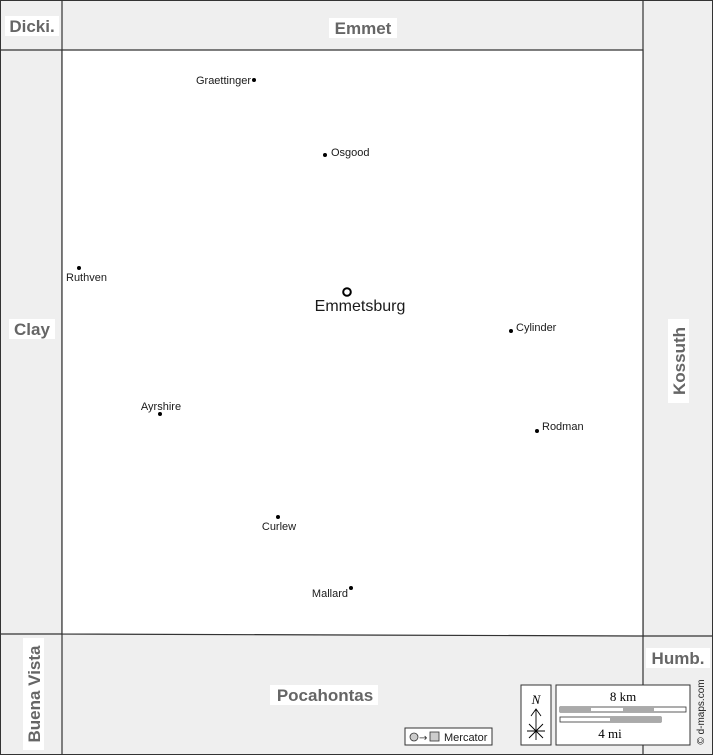 The height and width of the screenshot is (755, 713). What do you see at coordinates (623, 715) in the screenshot?
I see `scale-bar: 8 km 4 mi` at bounding box center [623, 715].